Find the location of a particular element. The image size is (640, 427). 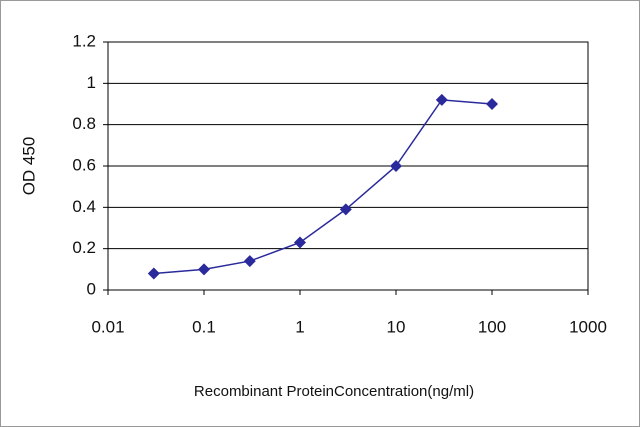

y-tick-label: 0.8 is located at coordinates (84, 123).